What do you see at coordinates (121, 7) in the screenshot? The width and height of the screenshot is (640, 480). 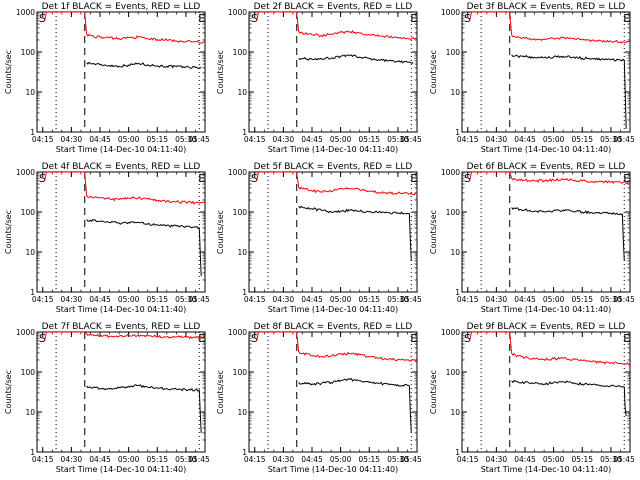 I see `panel-title: Det 1f BLACK = Events, RED = LLD` at bounding box center [121, 7].